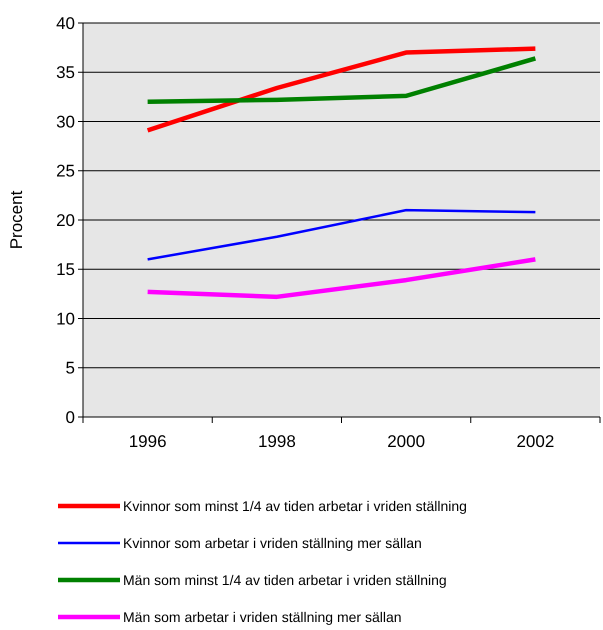 This screenshot has height=630, width=603. What do you see at coordinates (535, 441) in the screenshot?
I see `x-tick-label: 2002` at bounding box center [535, 441].